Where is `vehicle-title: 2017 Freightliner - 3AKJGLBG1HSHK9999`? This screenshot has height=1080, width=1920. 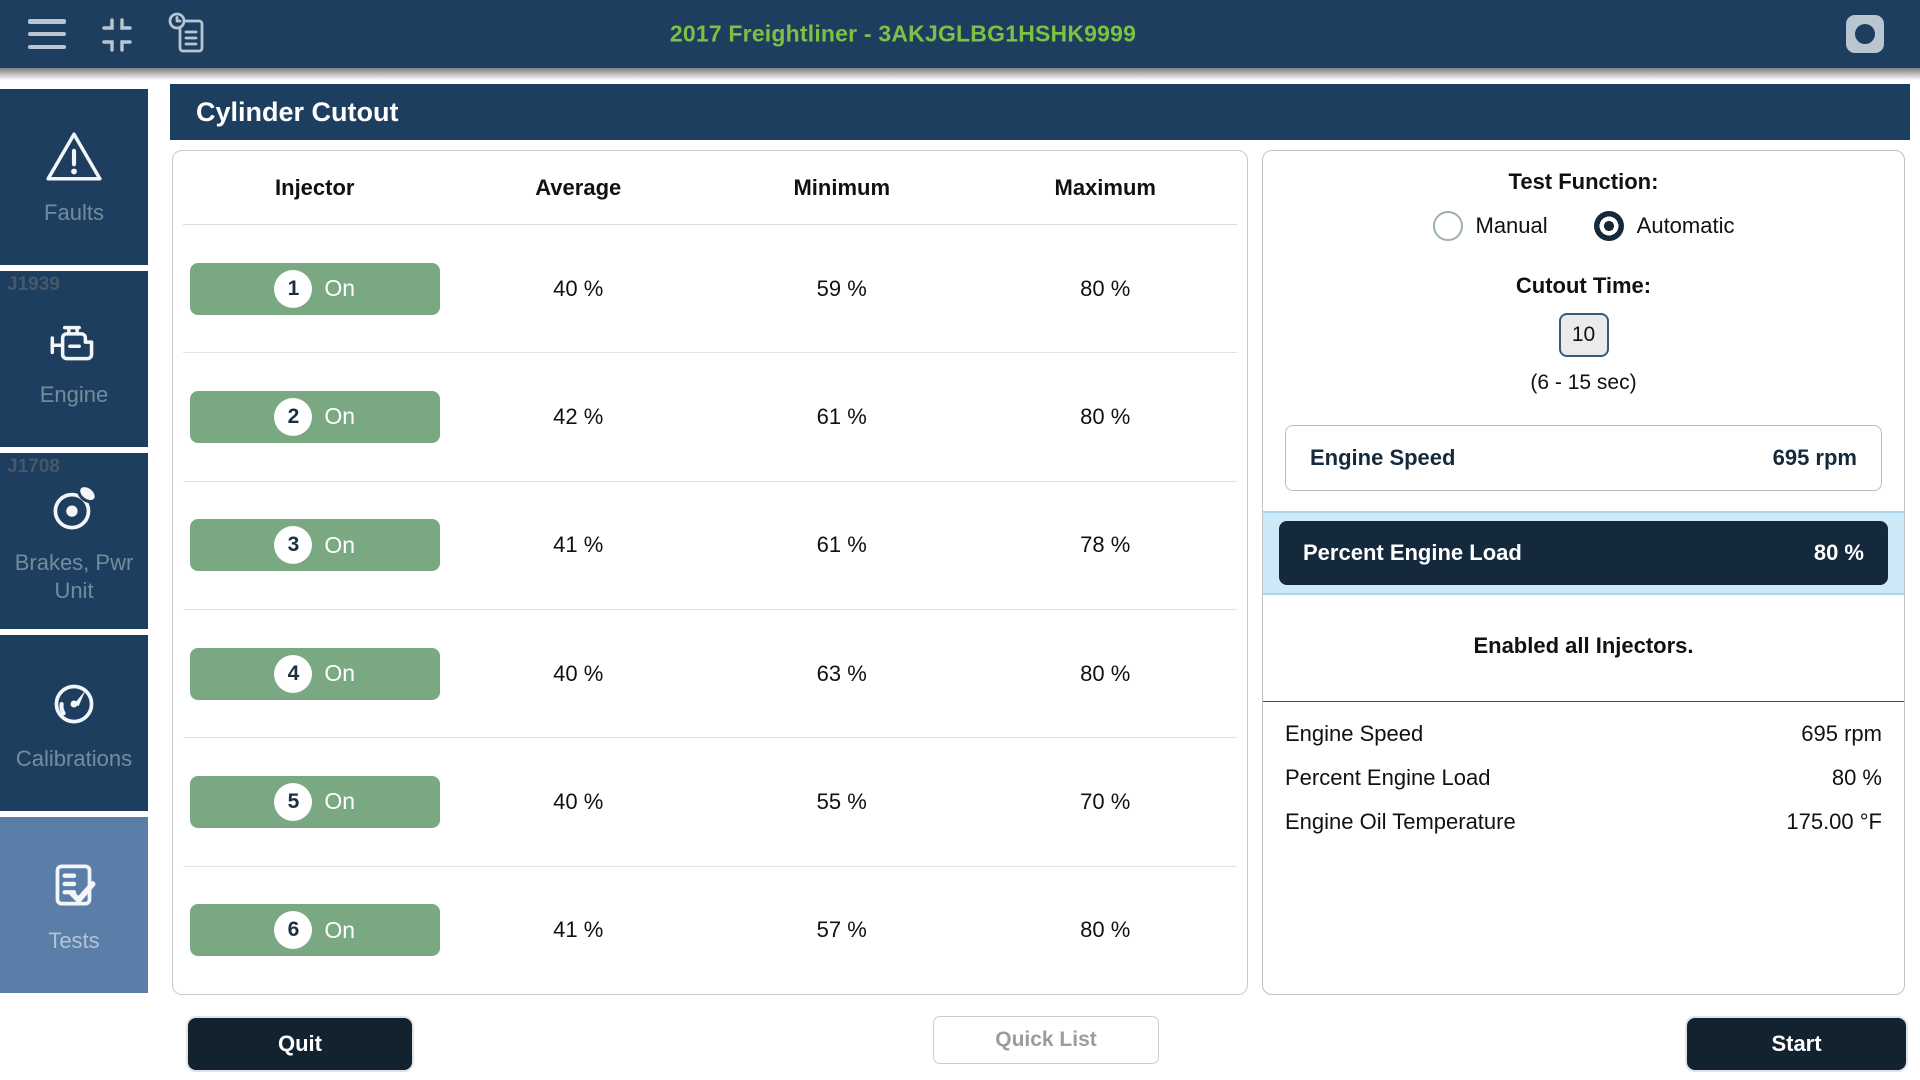 vehicle-title: 2017 Freightliner - 3AKJGLBG1HSHK9999 is located at coordinates (903, 33).